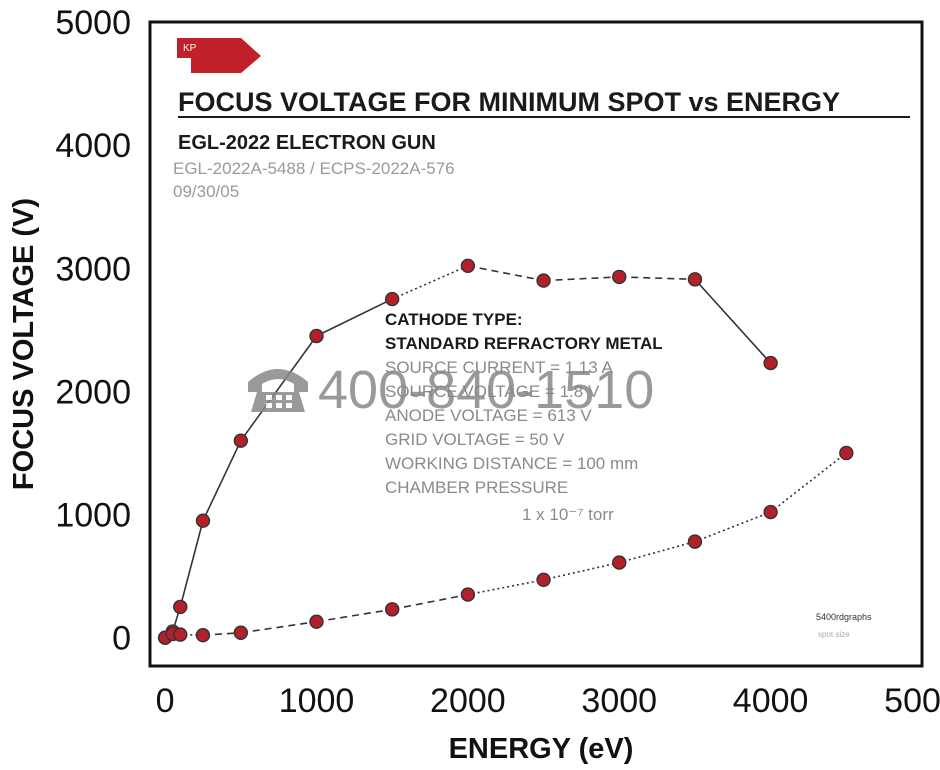 Image resolution: width=940 pixels, height=770 pixels. Describe the element at coordinates (468, 701) in the screenshot. I see `x-tick-label: 2000` at that location.